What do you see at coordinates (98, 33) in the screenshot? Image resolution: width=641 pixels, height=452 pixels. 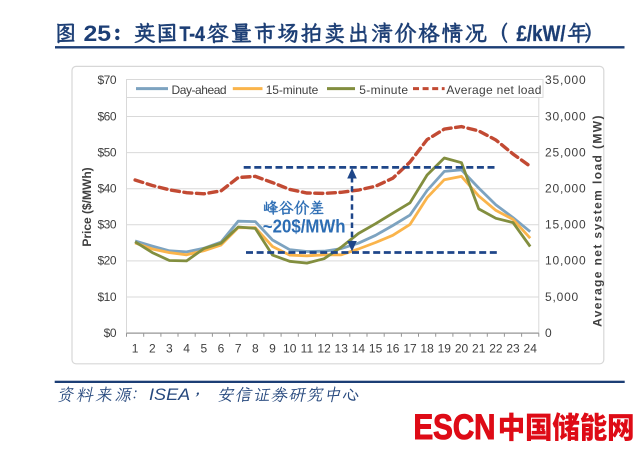 I see `svg-text: 25` at bounding box center [98, 33].